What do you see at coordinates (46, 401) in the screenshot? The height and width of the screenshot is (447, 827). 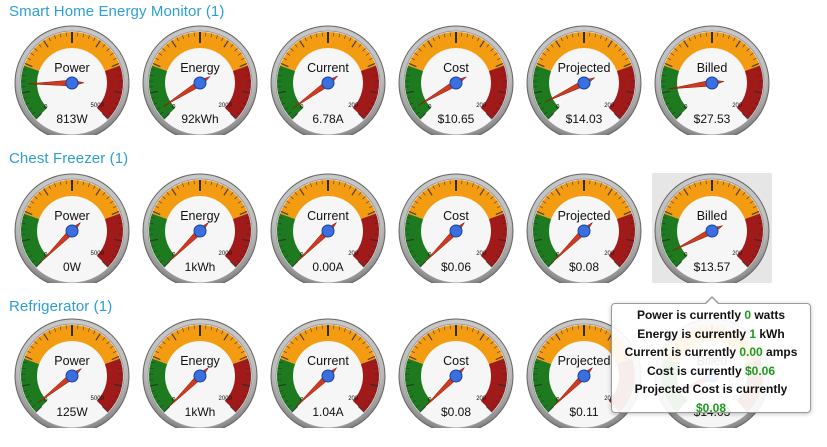 I see `gauge-min-label: 0` at bounding box center [46, 401].